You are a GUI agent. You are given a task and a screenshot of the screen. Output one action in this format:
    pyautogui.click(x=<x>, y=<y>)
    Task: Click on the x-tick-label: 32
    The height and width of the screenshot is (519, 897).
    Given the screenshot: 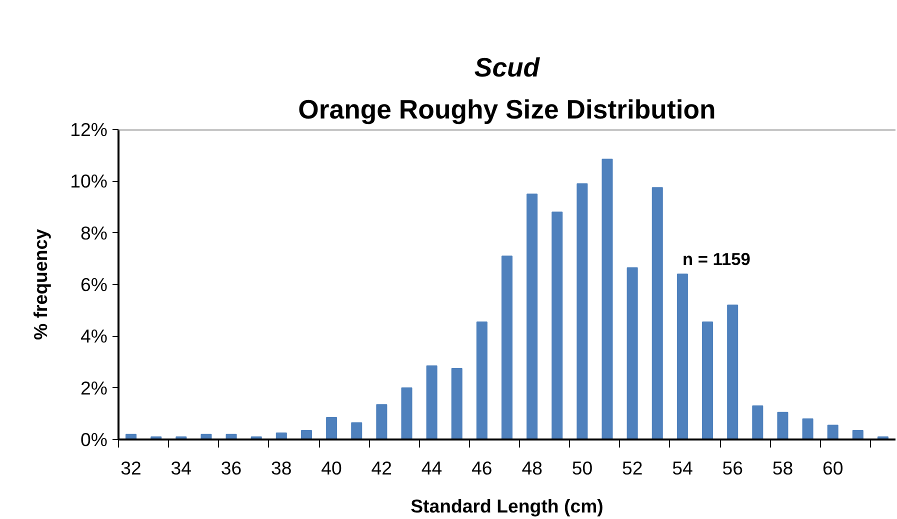 What is the action you would take?
    pyautogui.click(x=131, y=468)
    